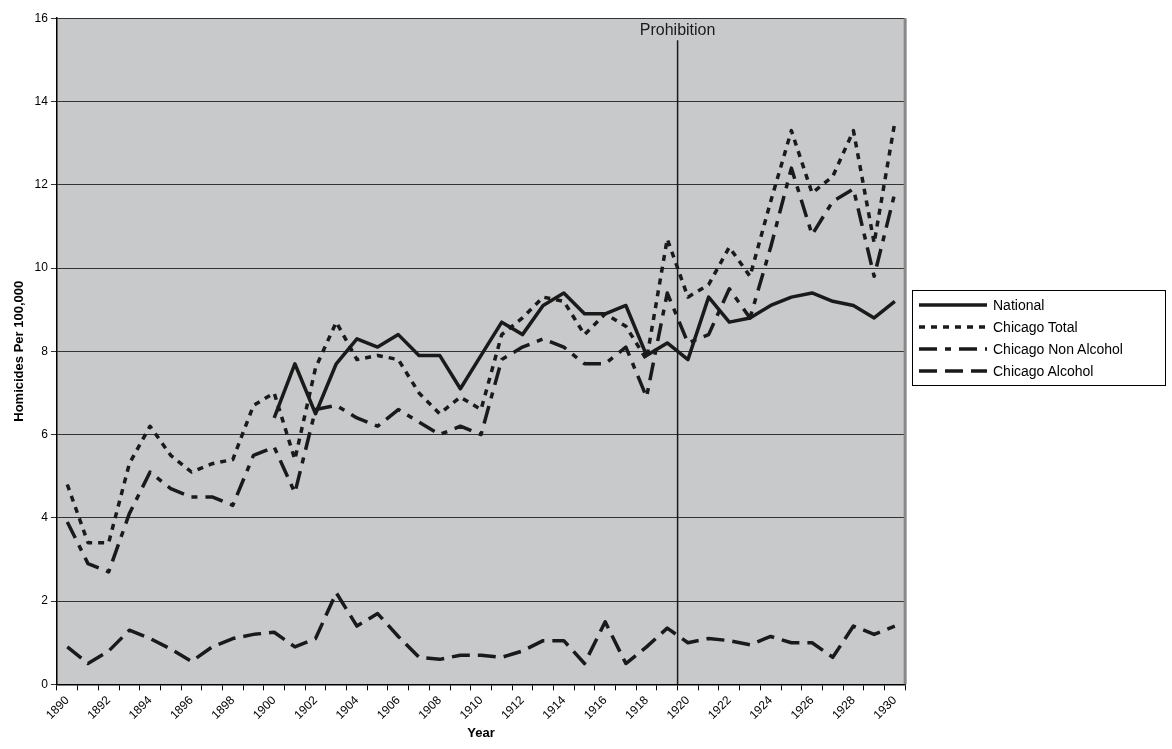 This screenshot has width=1172, height=749. I want to click on y-tick-label: 8, so click(45, 350).